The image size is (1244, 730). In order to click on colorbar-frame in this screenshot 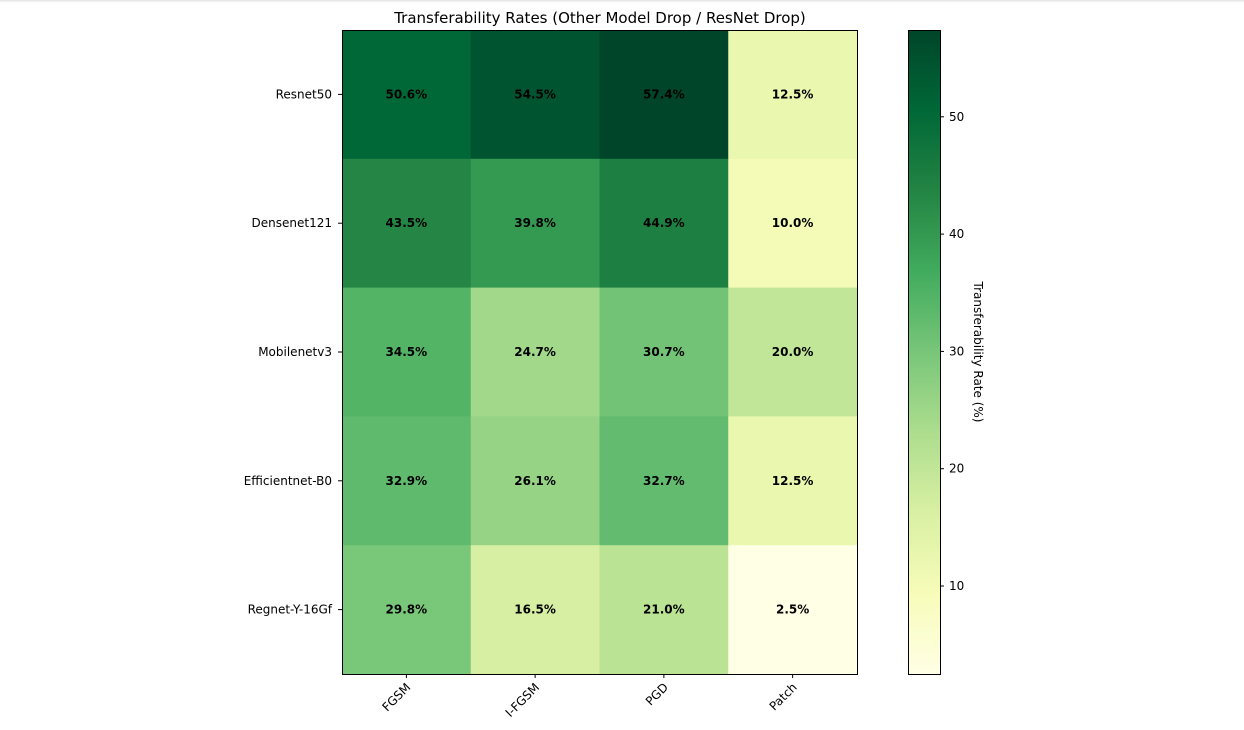, I will do `click(924, 352)`.